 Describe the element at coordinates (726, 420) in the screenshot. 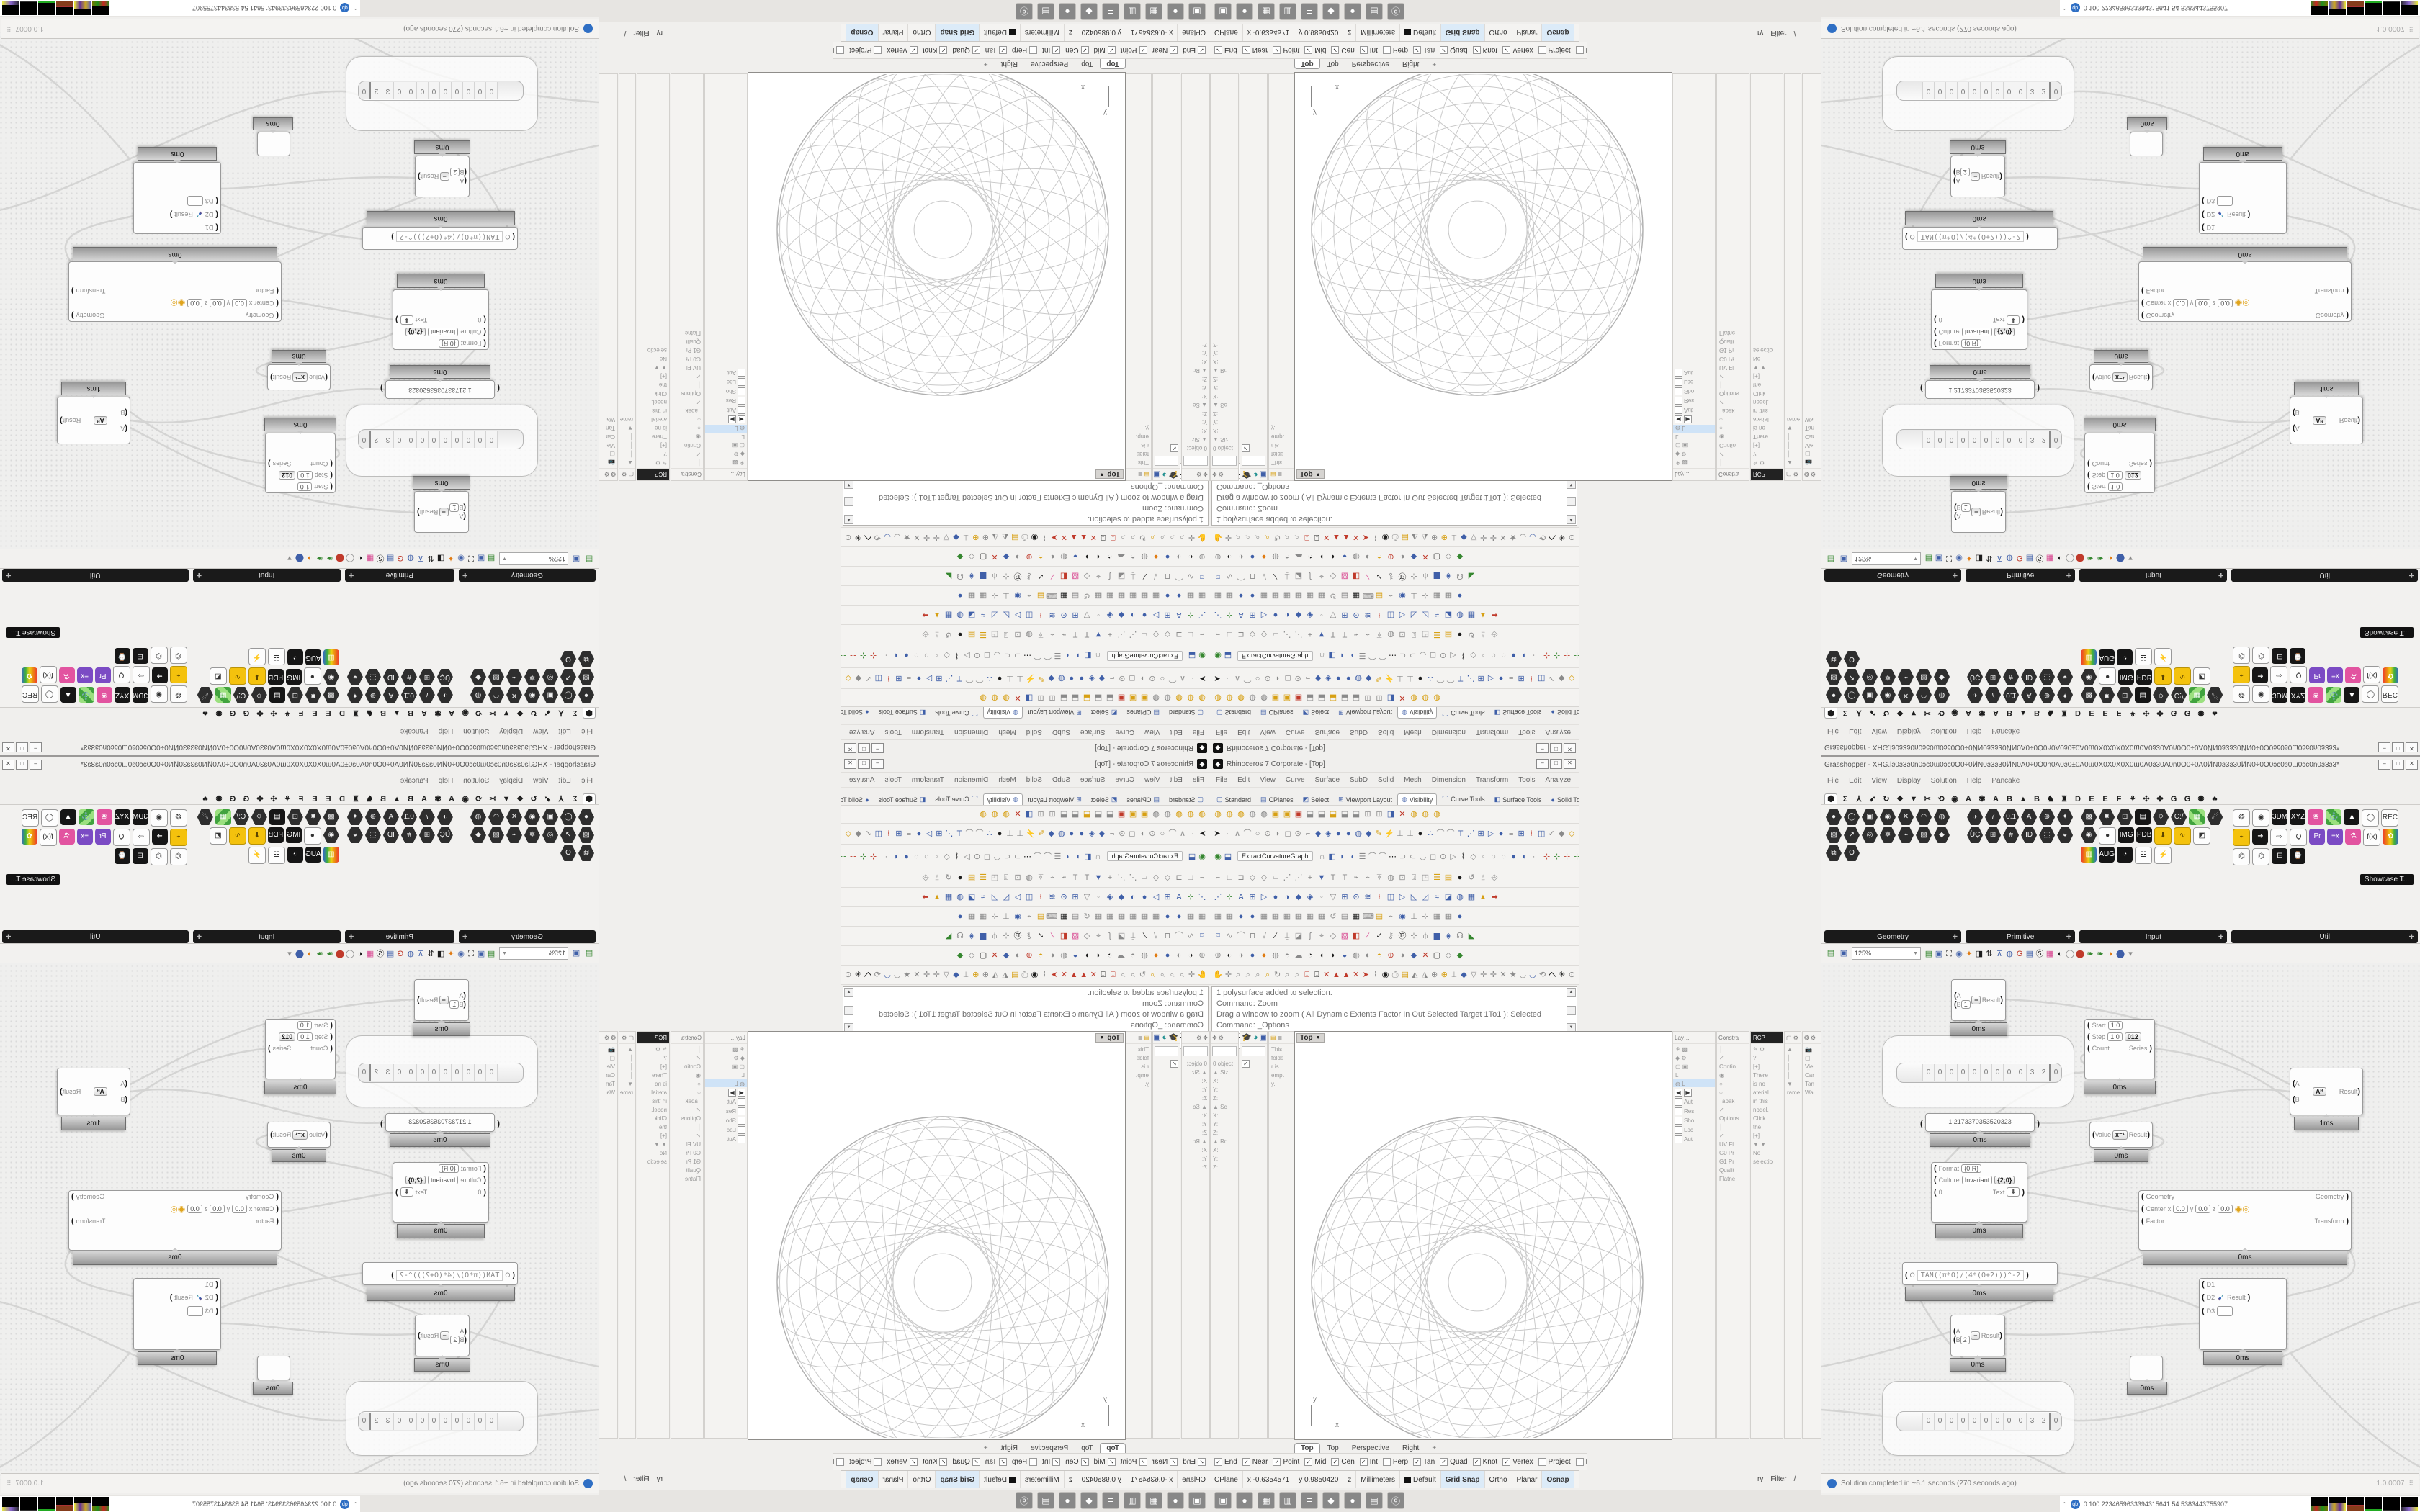

I see `layer-nav: ◀ ▶` at that location.